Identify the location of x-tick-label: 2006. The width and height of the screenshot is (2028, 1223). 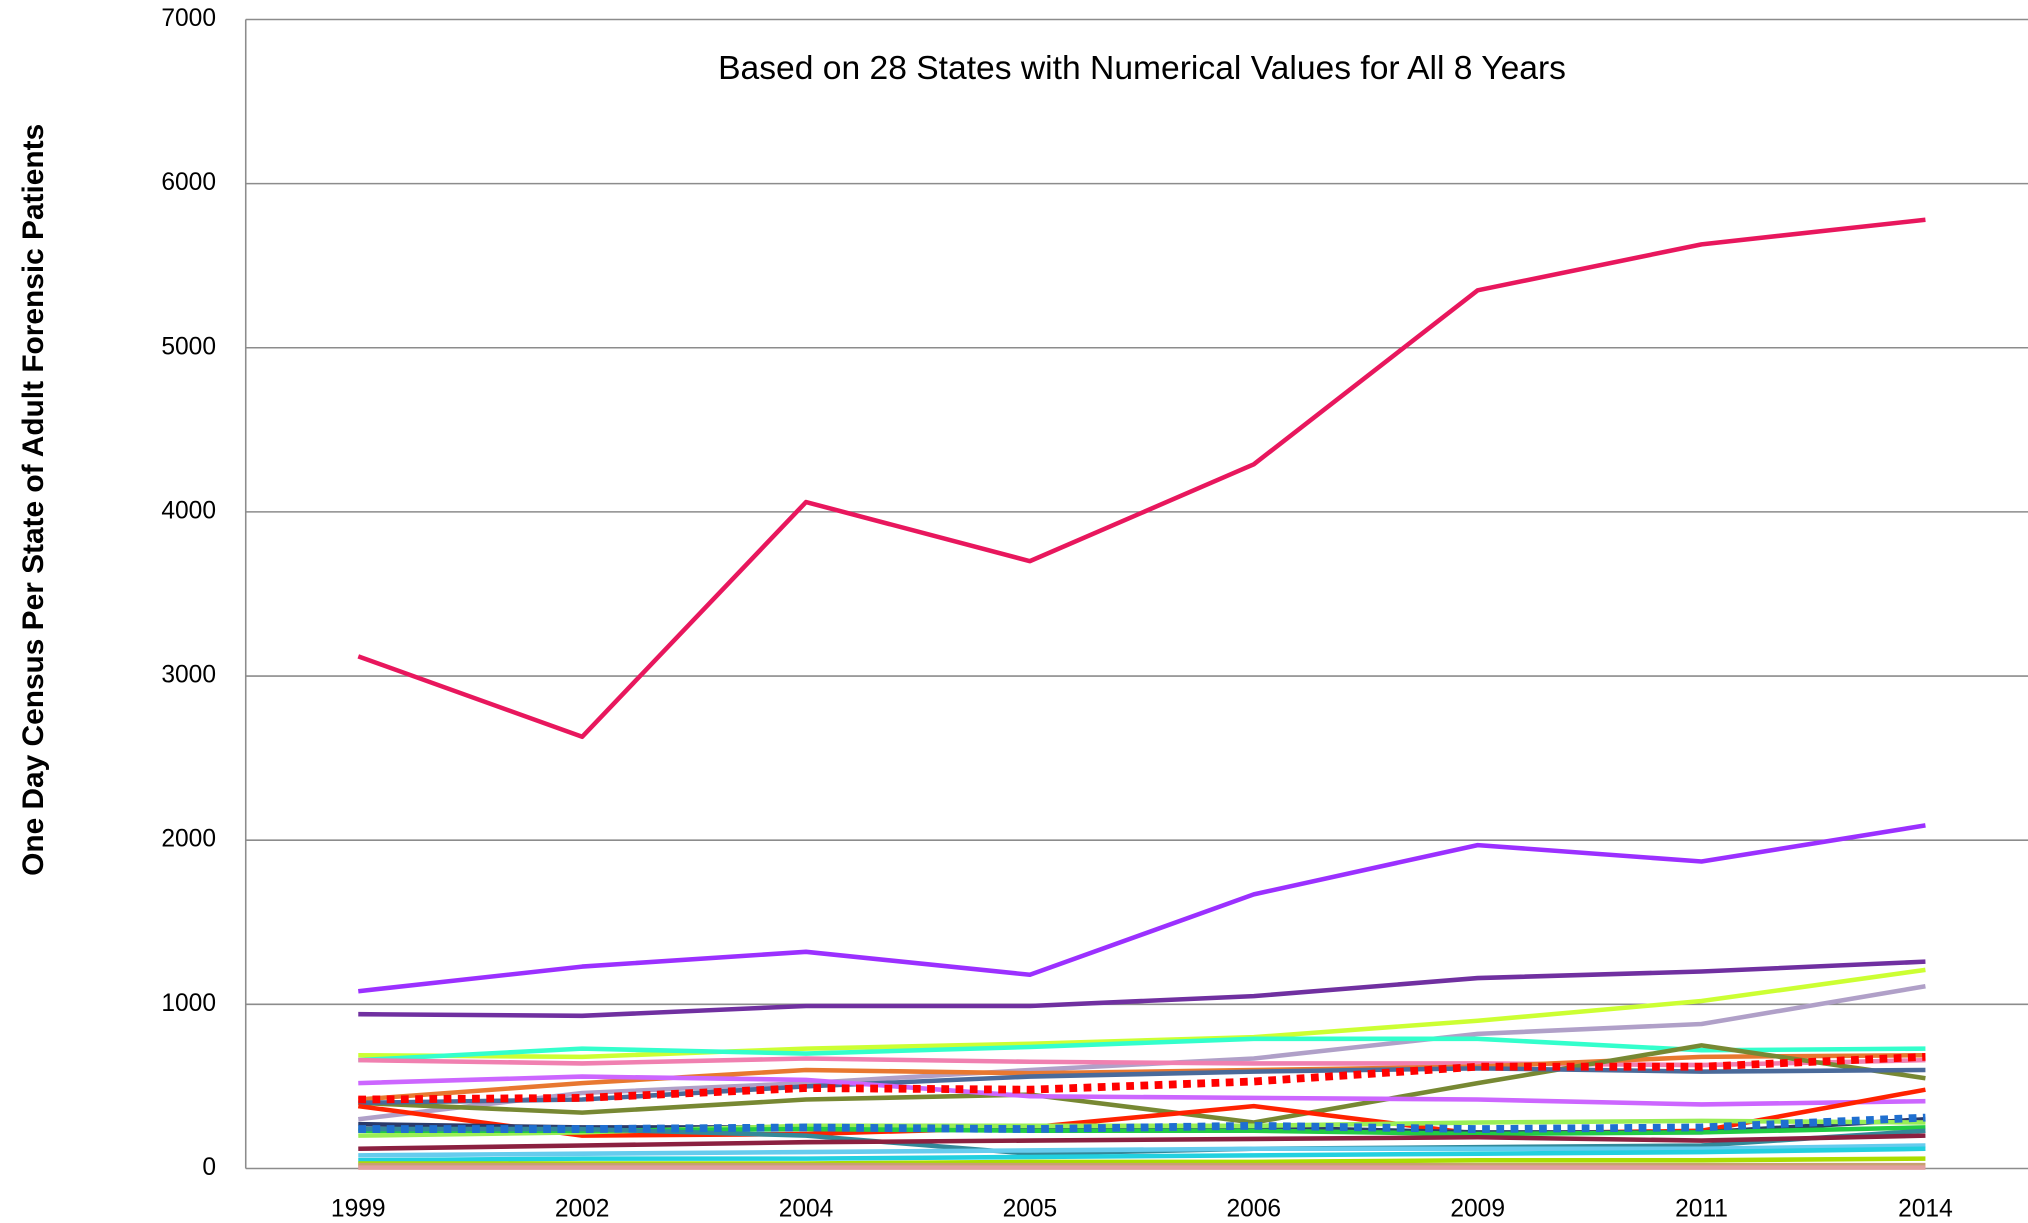
(1253, 1208).